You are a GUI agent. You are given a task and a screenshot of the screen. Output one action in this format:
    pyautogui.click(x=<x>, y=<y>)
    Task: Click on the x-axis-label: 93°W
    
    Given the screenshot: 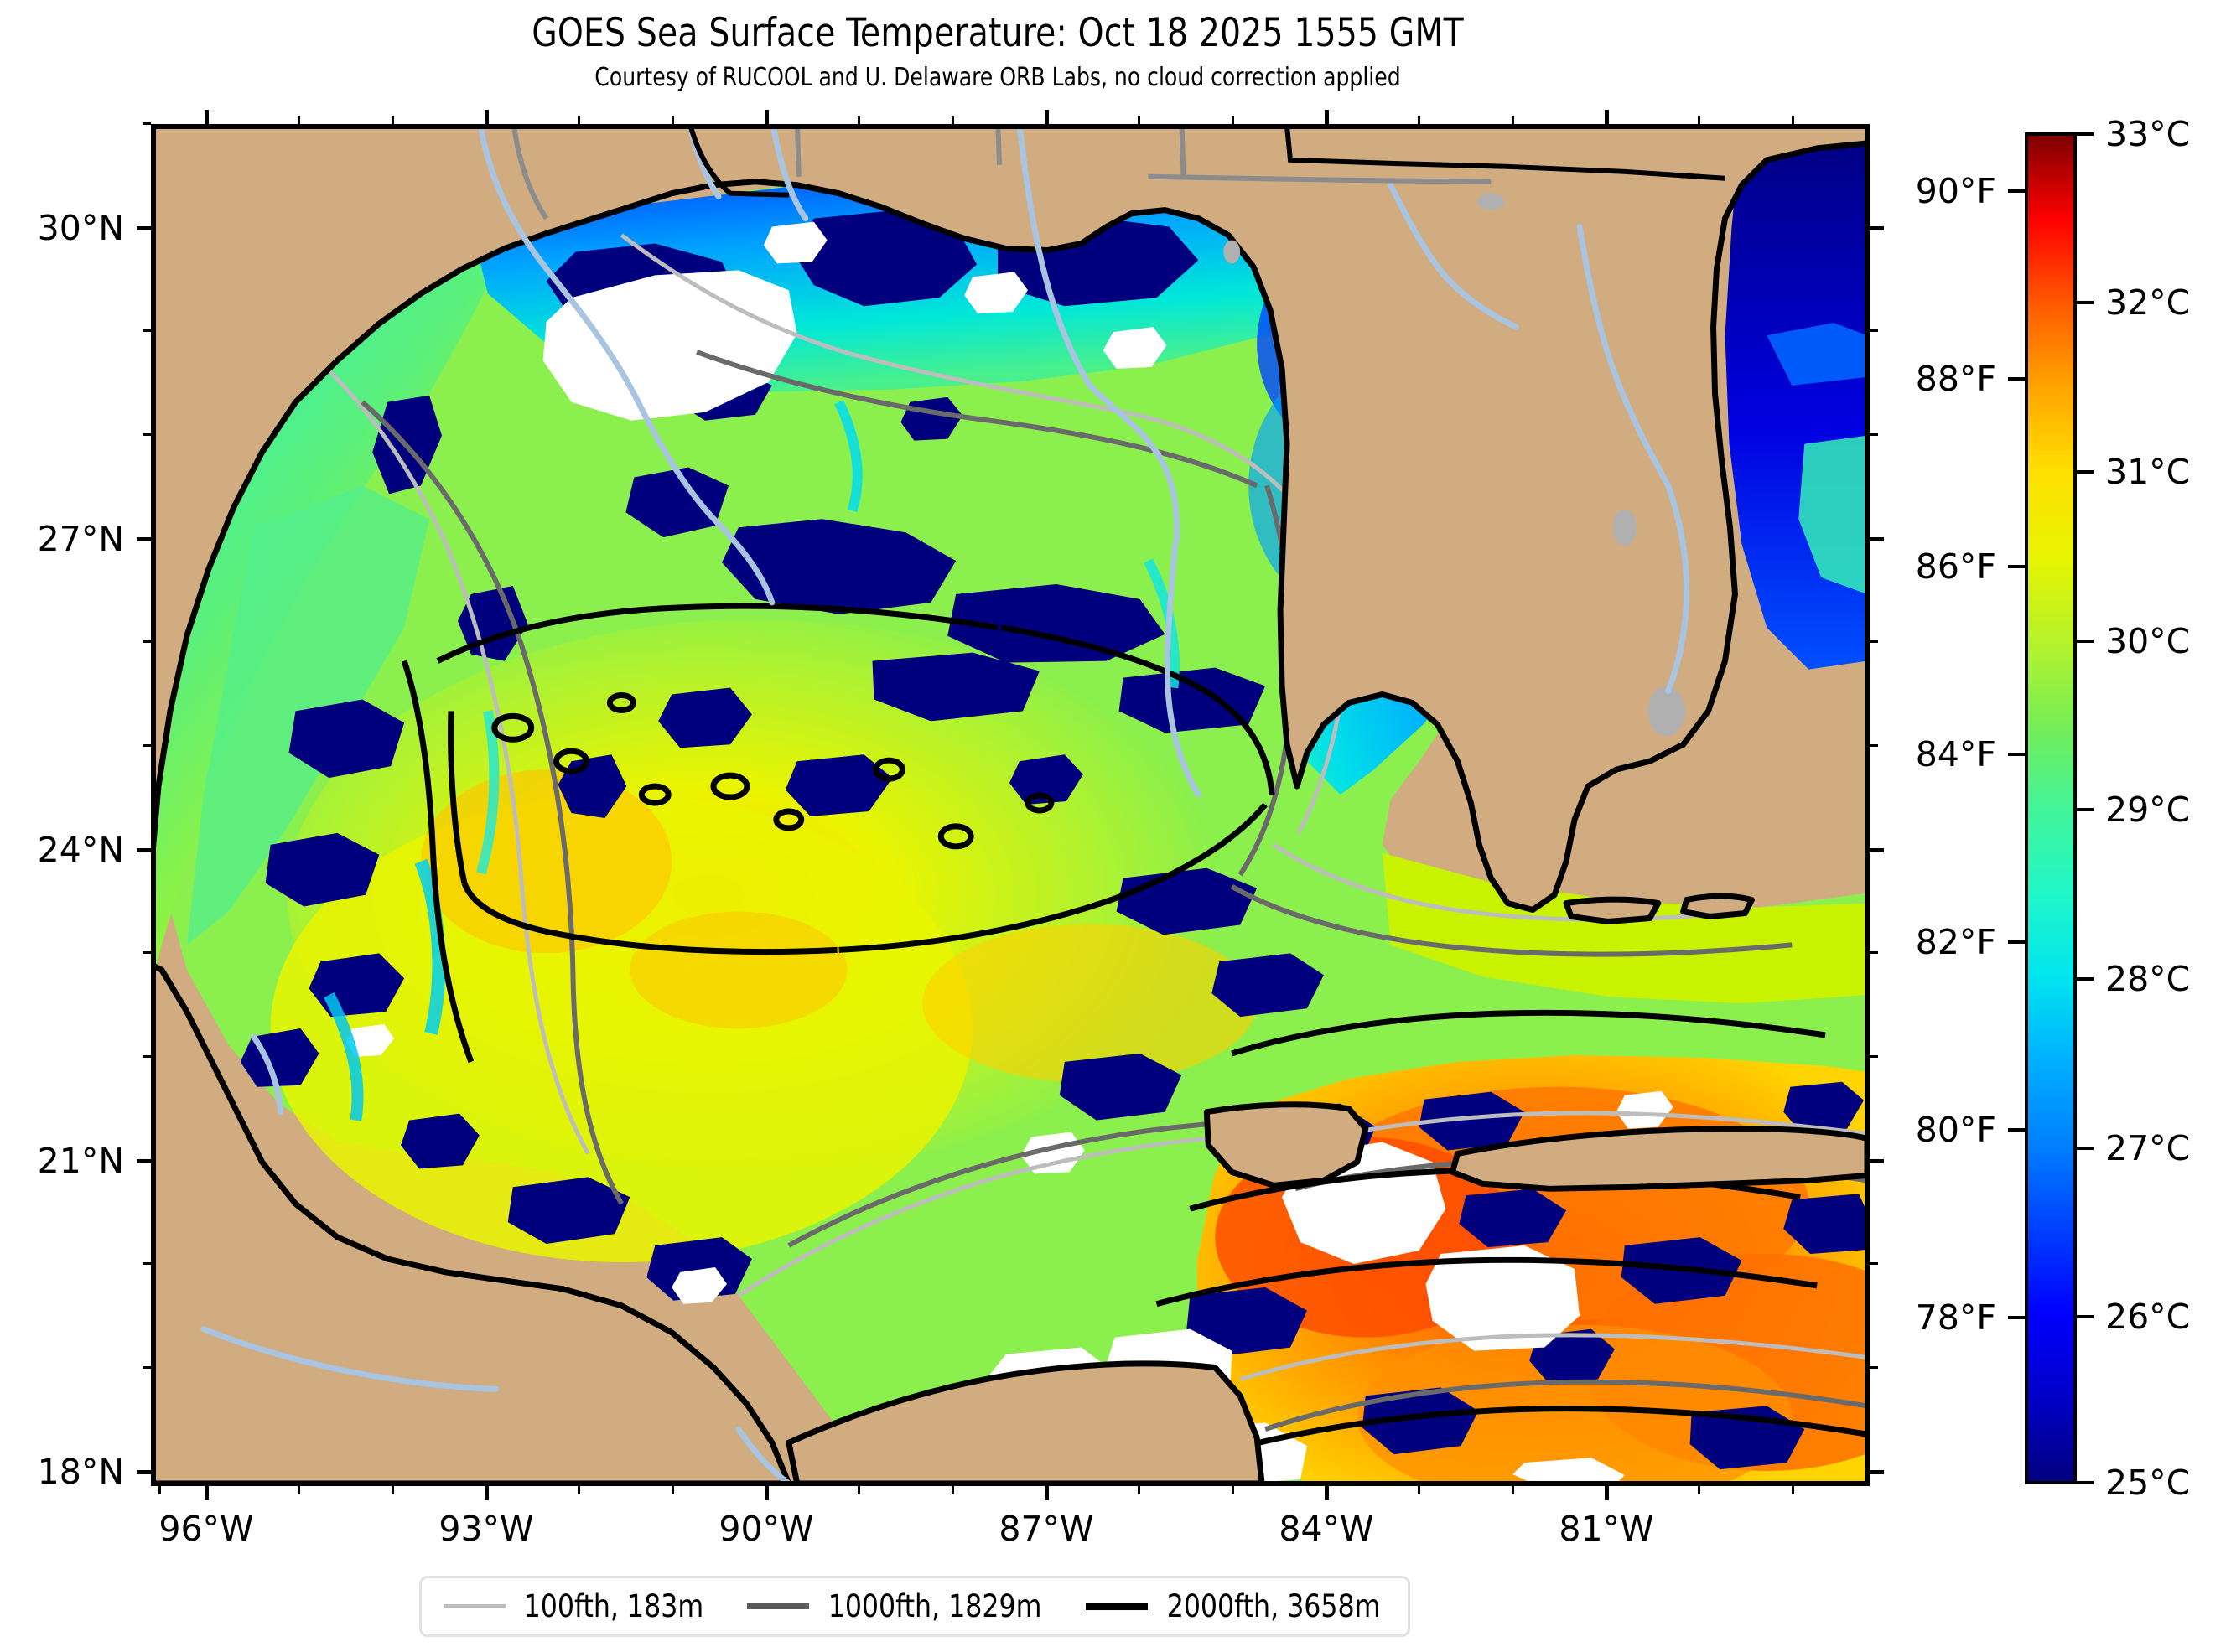 What is the action you would take?
    pyautogui.click(x=486, y=1529)
    